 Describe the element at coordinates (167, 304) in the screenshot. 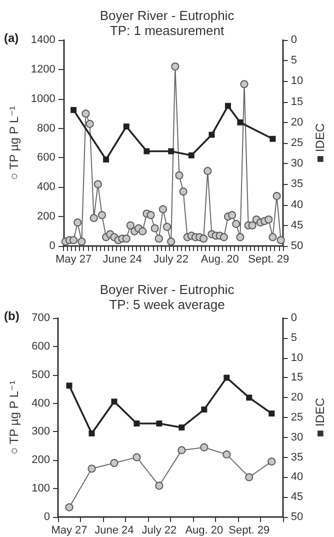

I see `chart-subtitle: TP: 5 week average` at that location.